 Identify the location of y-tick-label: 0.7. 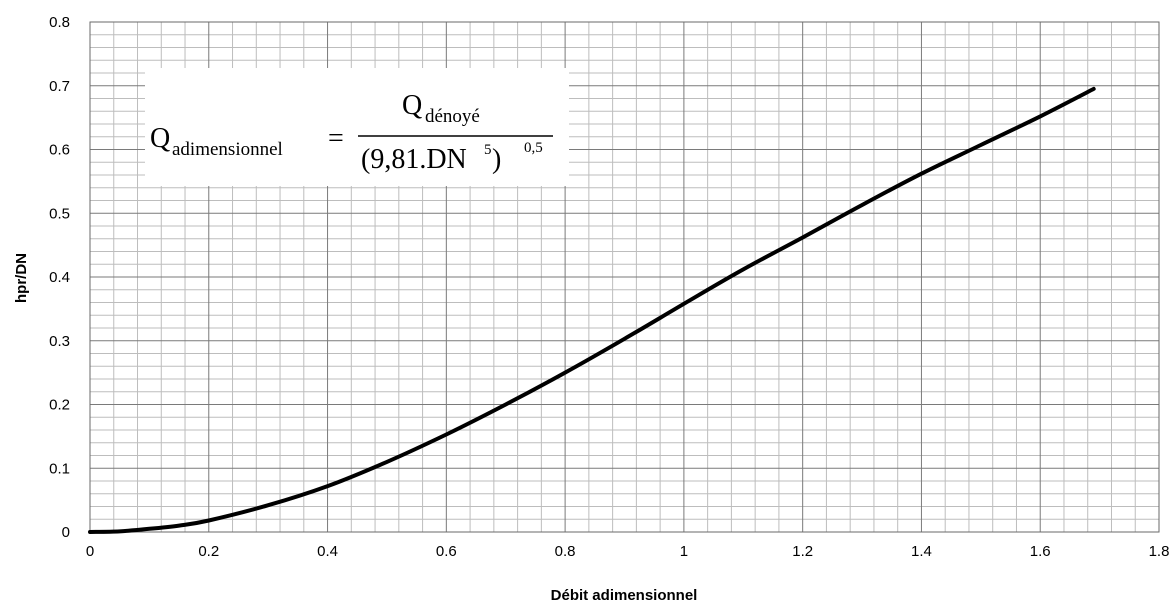
(59, 86).